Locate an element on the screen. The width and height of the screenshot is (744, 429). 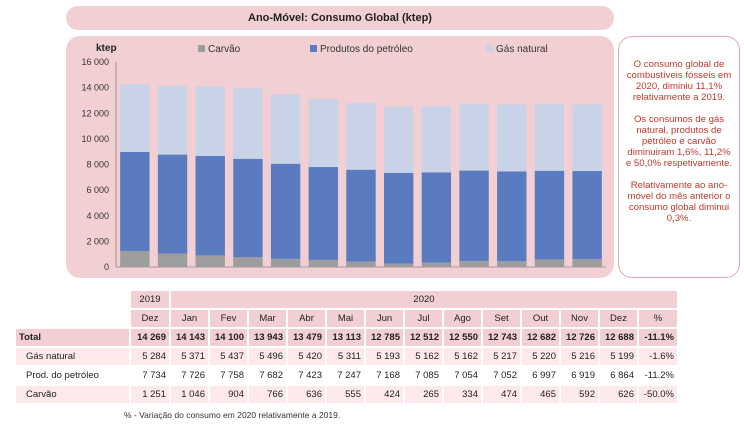
table-cell: -11.2% is located at coordinates (658, 375).